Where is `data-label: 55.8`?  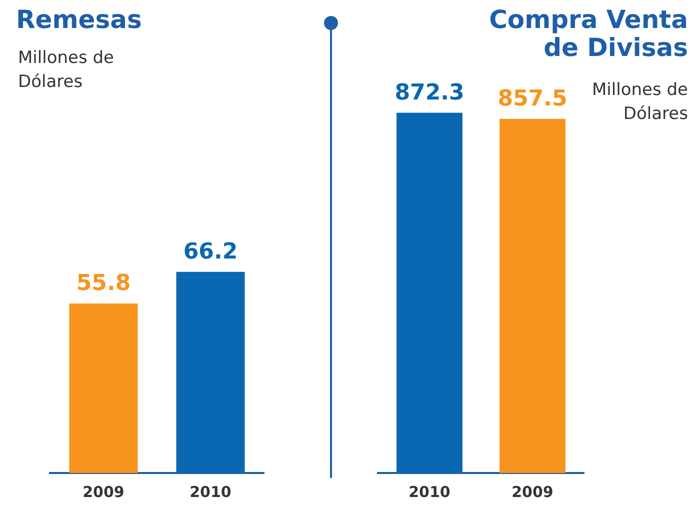
data-label: 55.8 is located at coordinates (103, 283).